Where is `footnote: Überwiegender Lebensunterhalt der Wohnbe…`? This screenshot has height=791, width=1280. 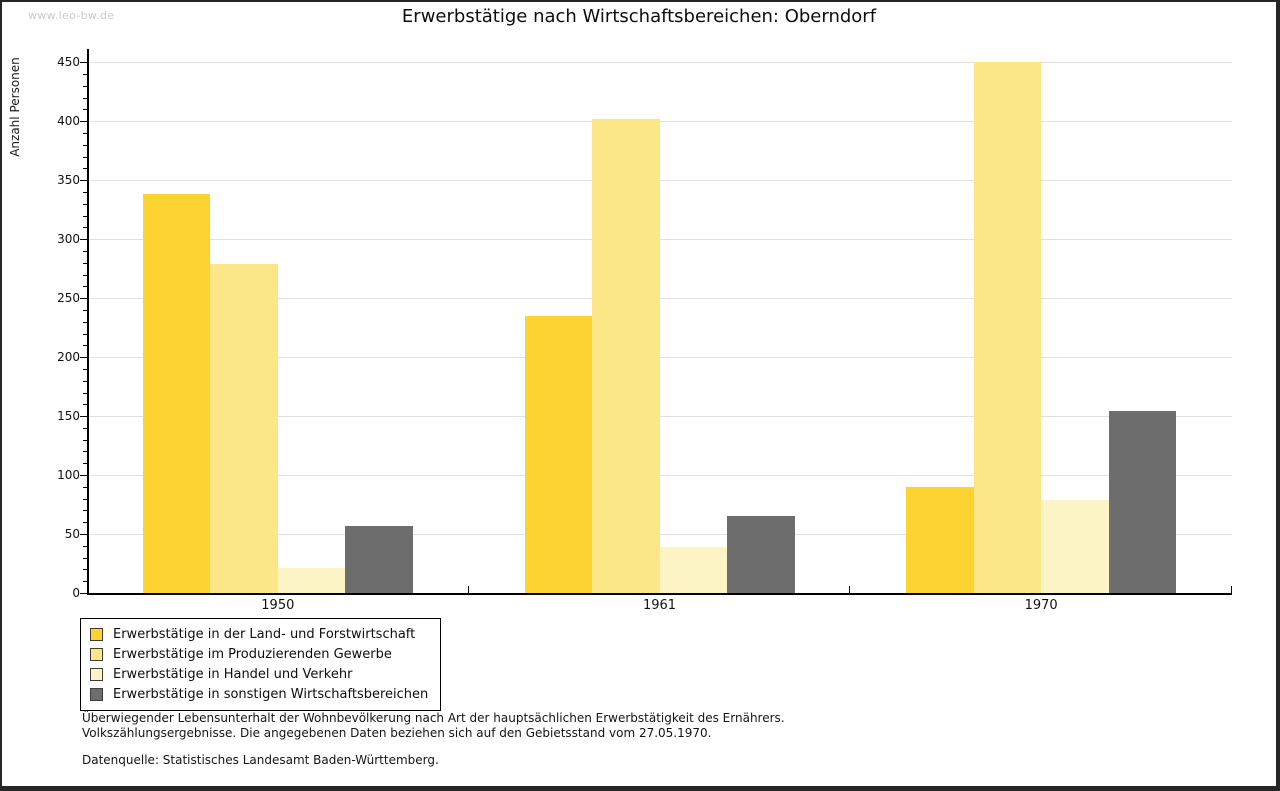
footnote: Überwiegender Lebensunterhalt der Wohnbe… is located at coordinates (433, 739).